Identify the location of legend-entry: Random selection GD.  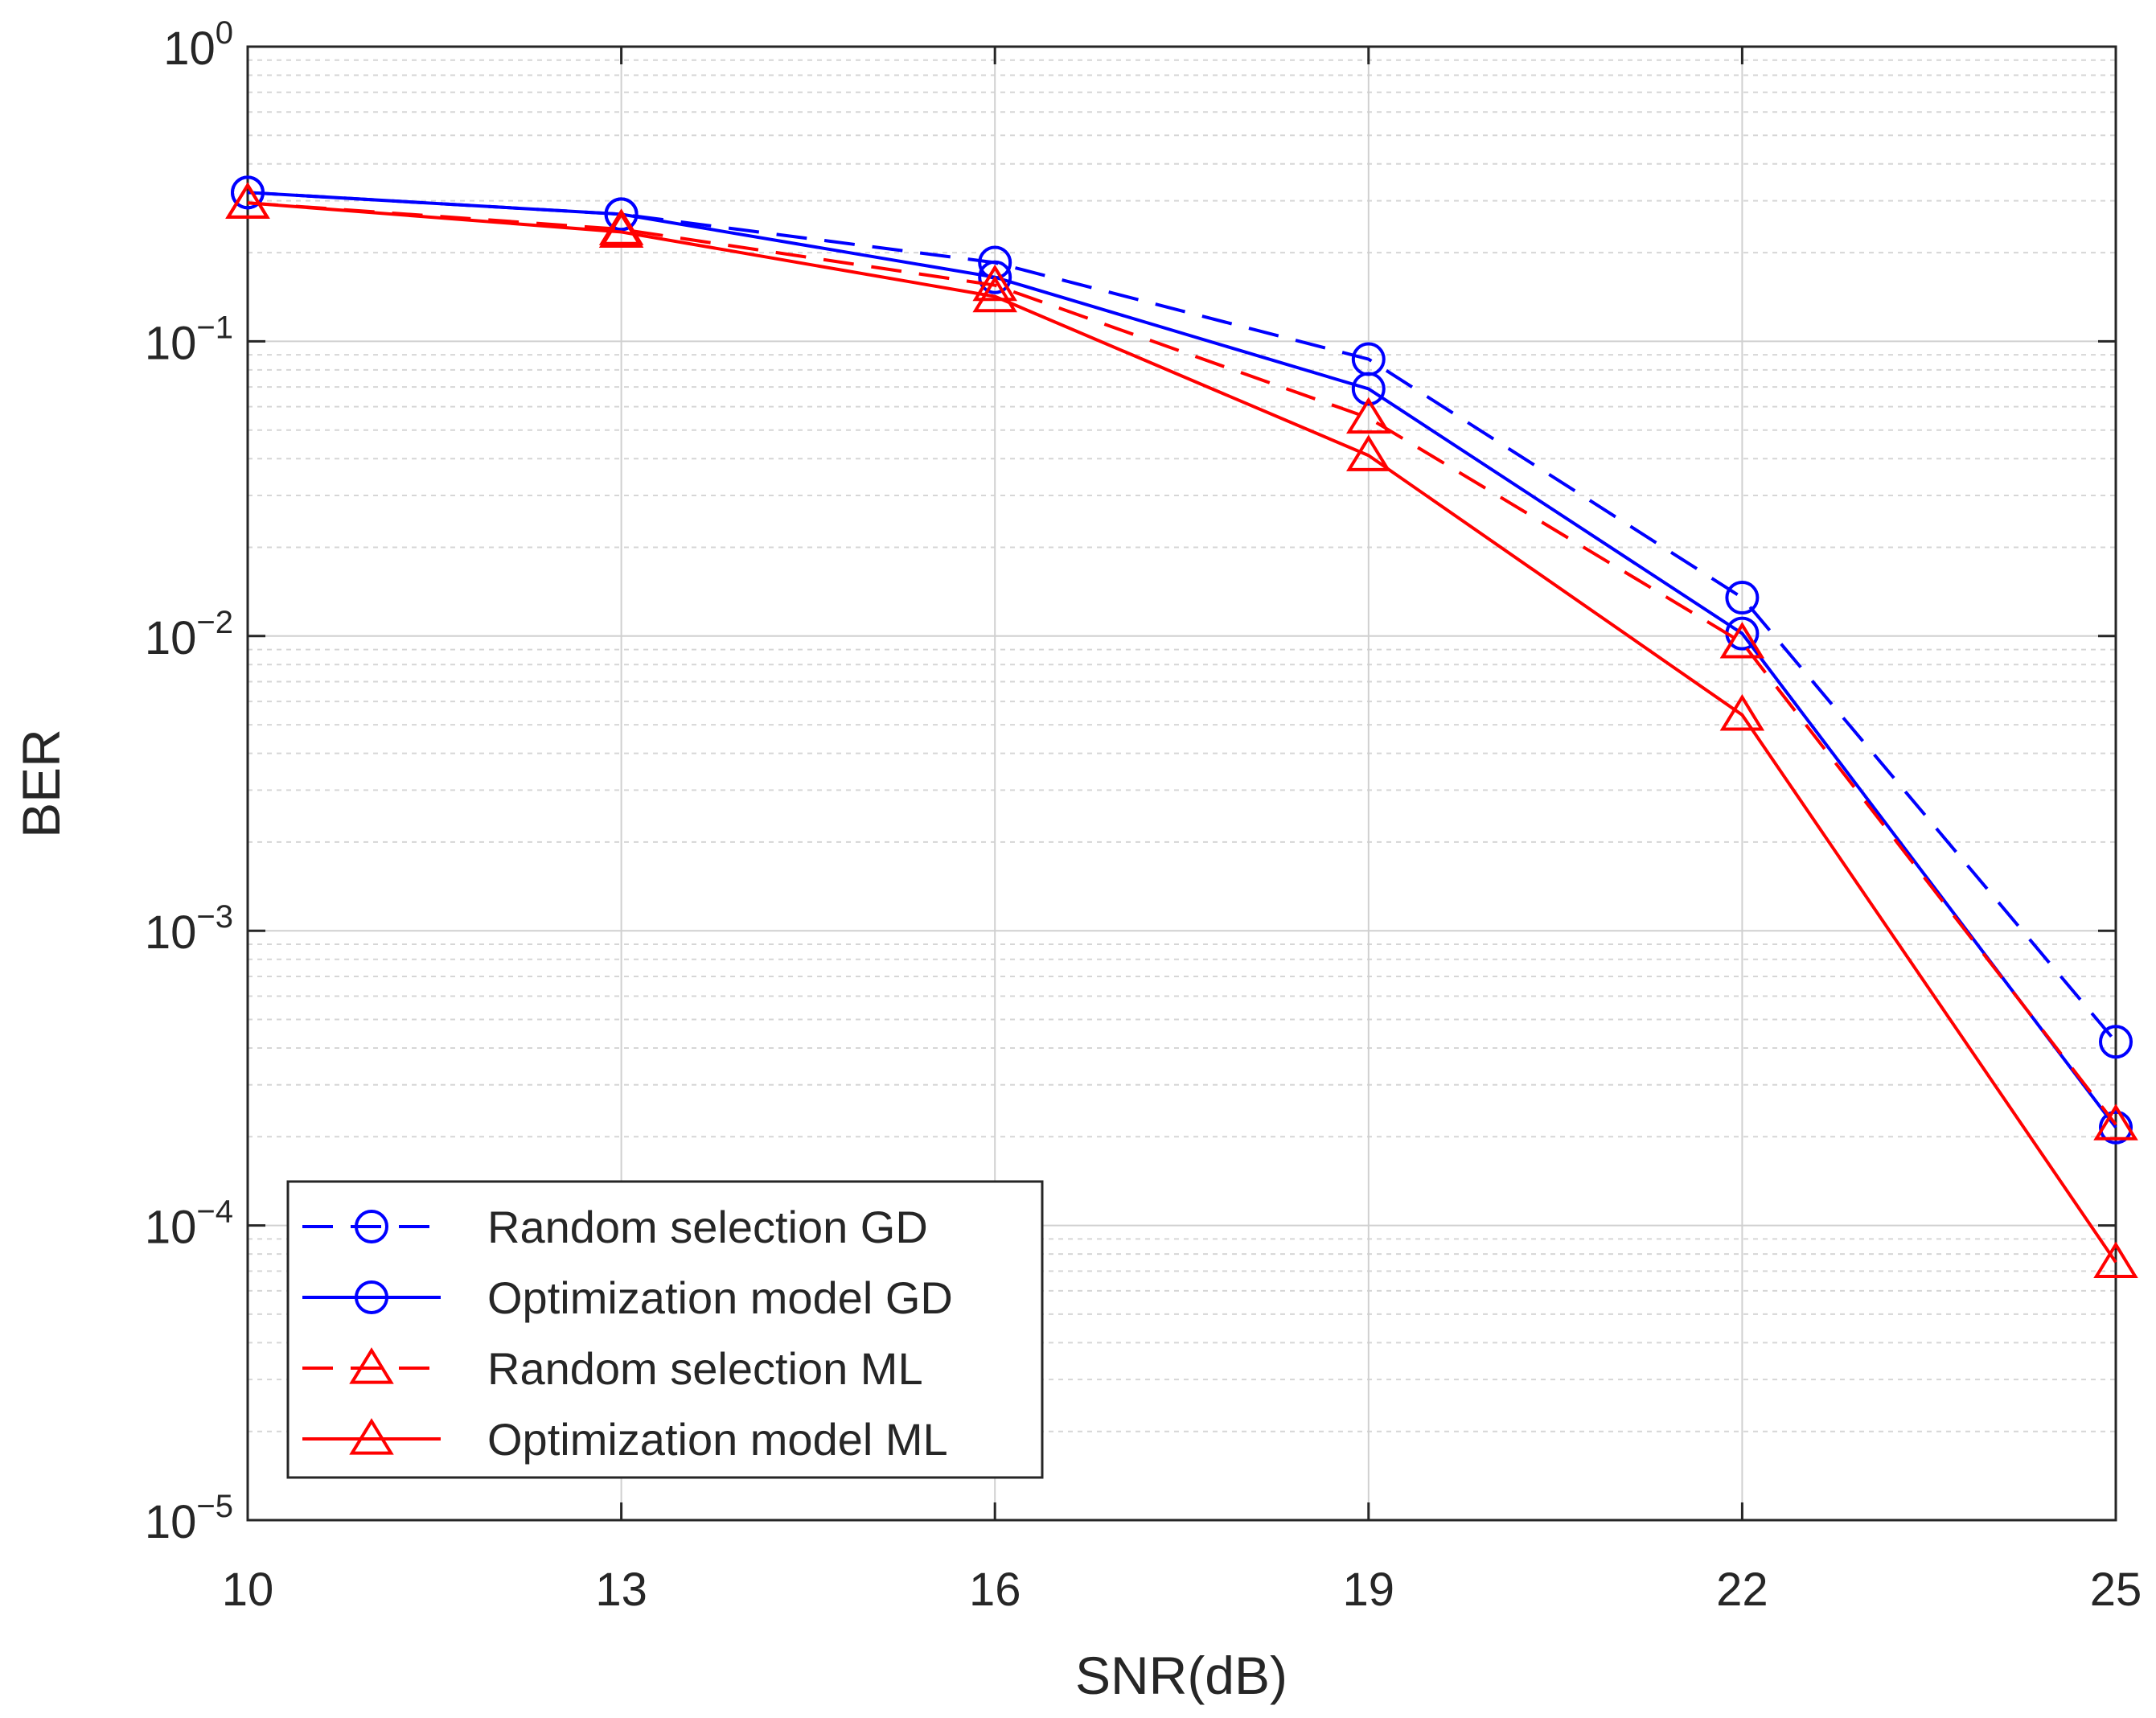
(615, 1227).